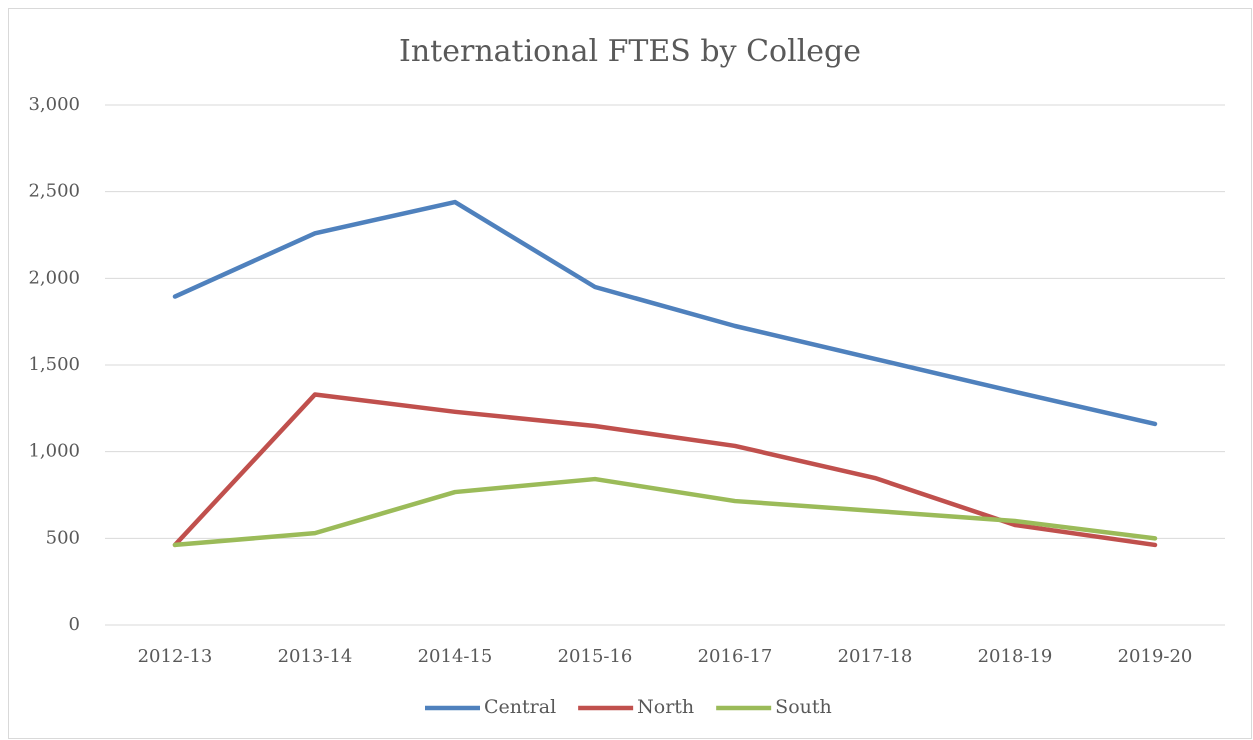  What do you see at coordinates (665, 707) in the screenshot?
I see `legend-label: North` at bounding box center [665, 707].